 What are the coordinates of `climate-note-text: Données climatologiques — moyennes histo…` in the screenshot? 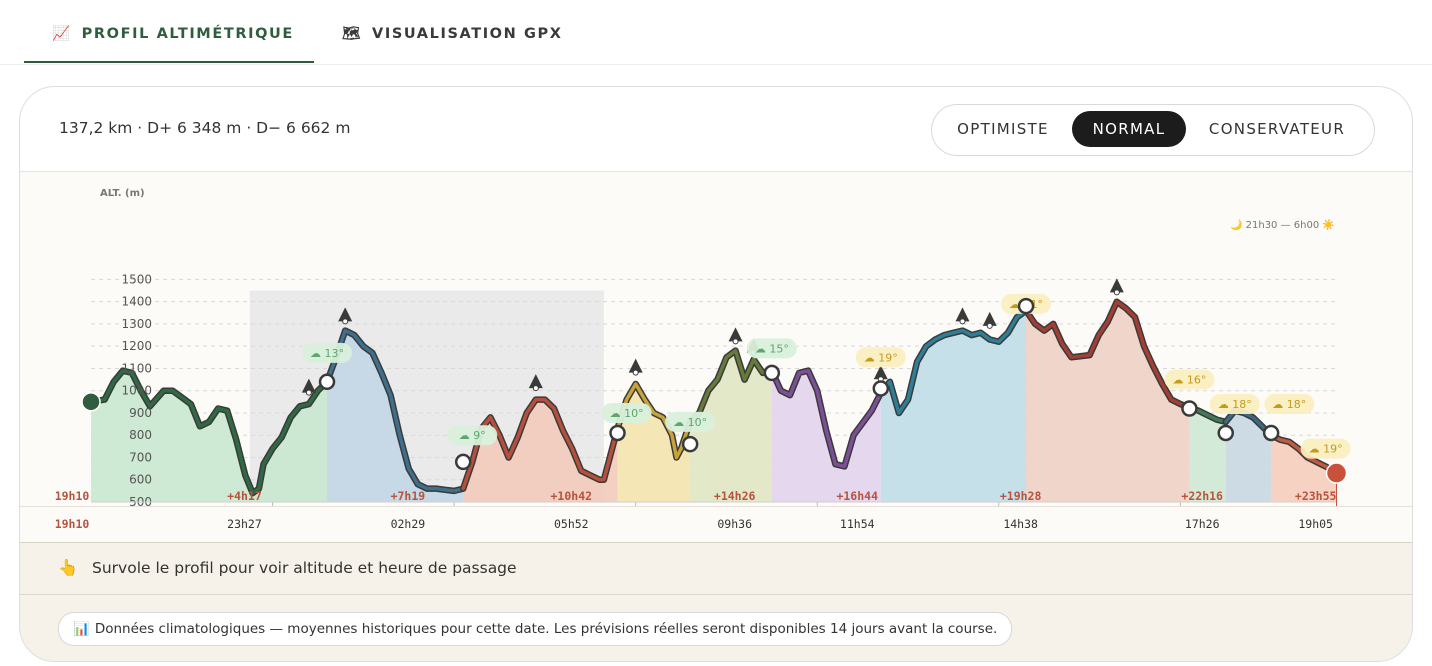 It's located at (546, 629).